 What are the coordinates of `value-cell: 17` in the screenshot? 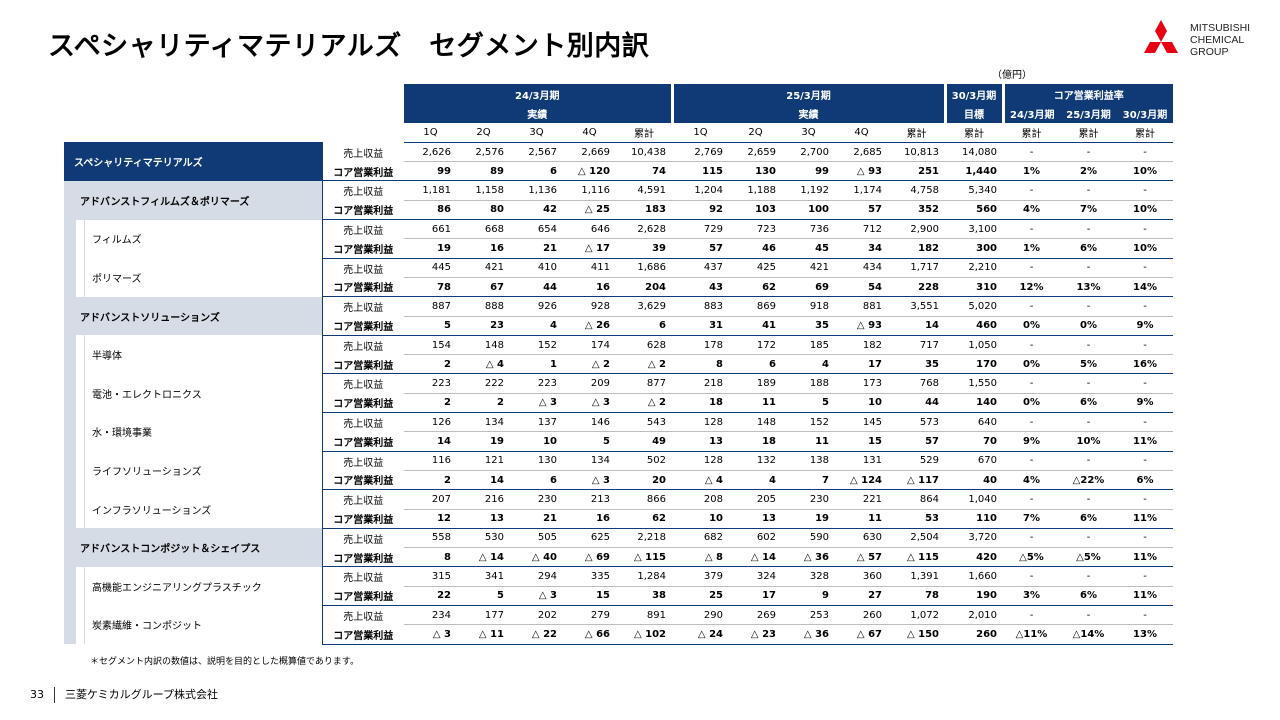 It's located at (755, 596).